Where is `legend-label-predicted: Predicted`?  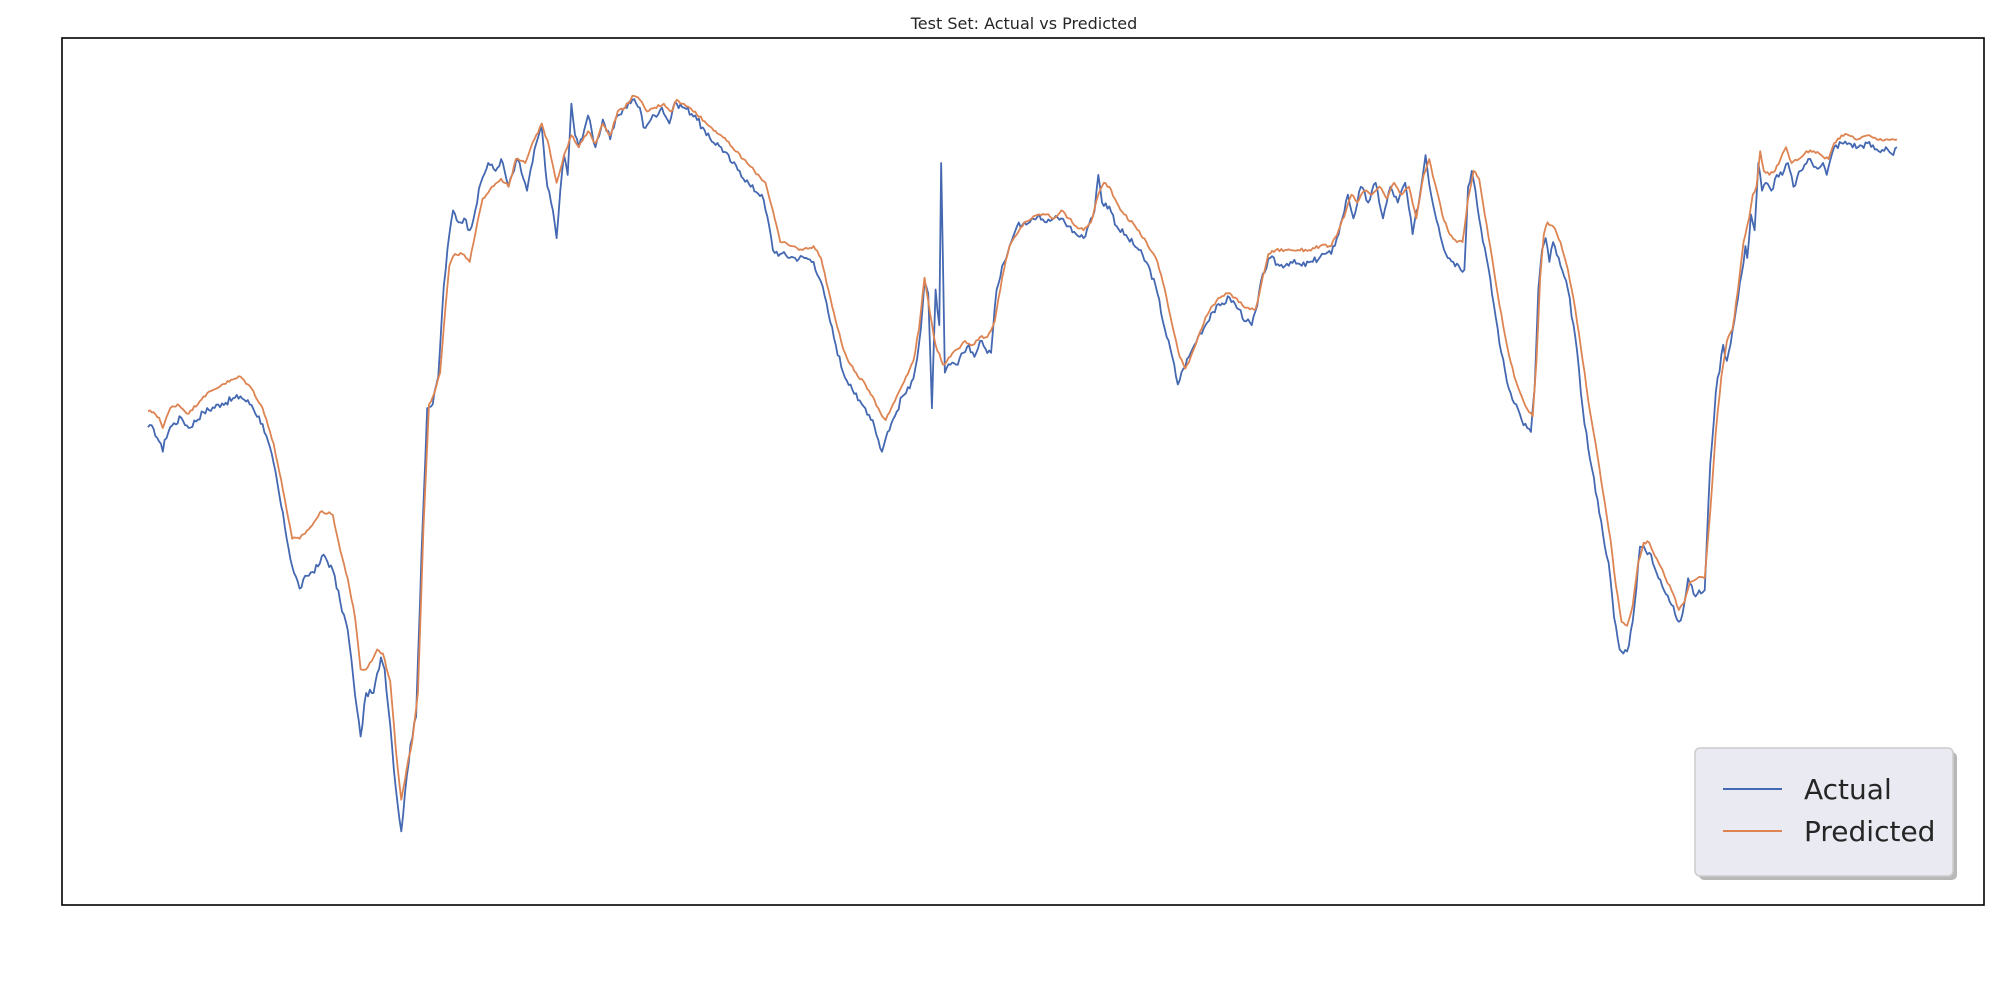 legend-label-predicted: Predicted is located at coordinates (1869, 831).